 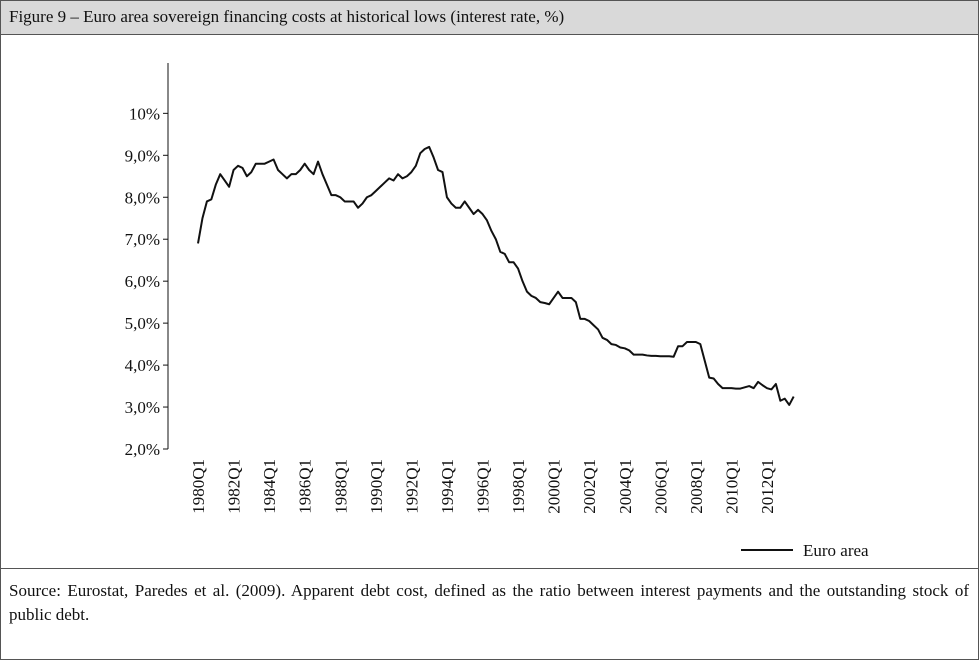 I want to click on y-tick-label: 5,0%, so click(x=142, y=323).